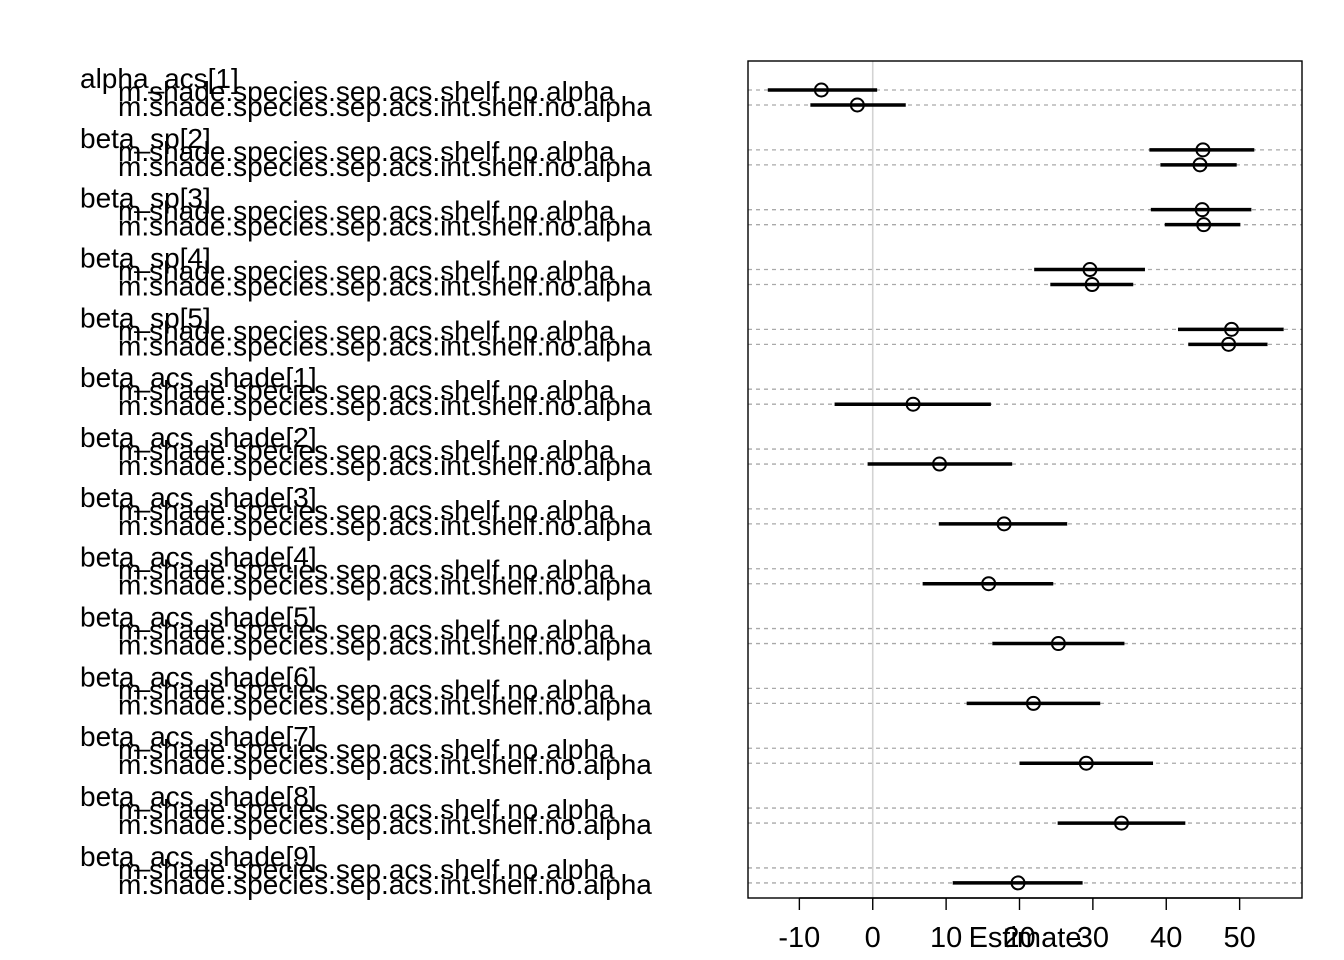  What do you see at coordinates (198, 796) in the screenshot?
I see `parameter-label: beta_acs_shade[8]` at bounding box center [198, 796].